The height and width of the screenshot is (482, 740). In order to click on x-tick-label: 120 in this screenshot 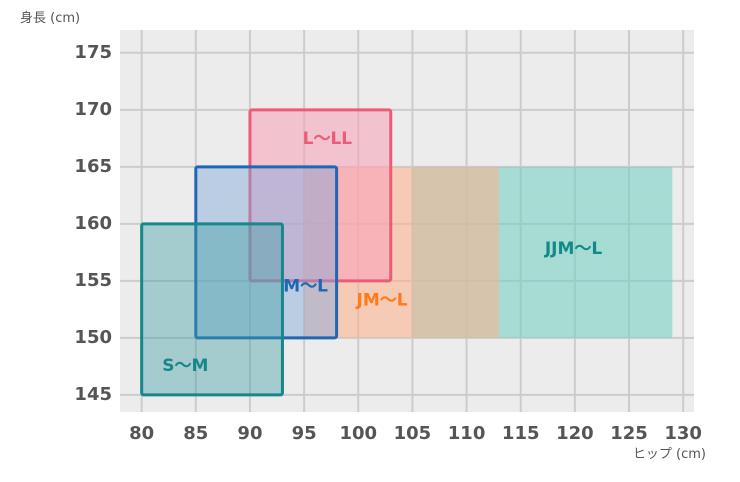, I will do `click(575, 433)`.